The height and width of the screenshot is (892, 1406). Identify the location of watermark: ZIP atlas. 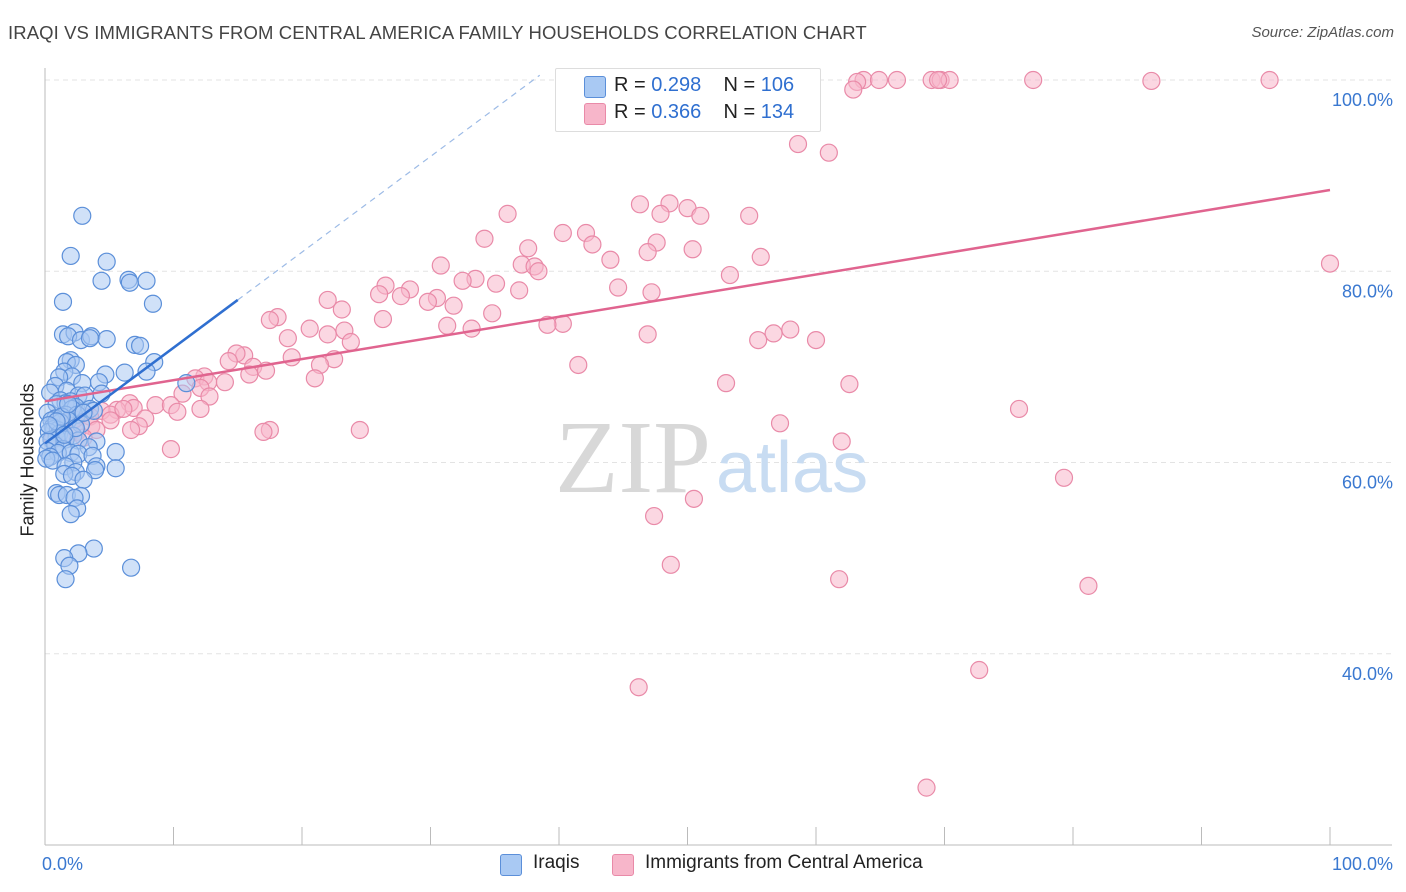
(711, 457).